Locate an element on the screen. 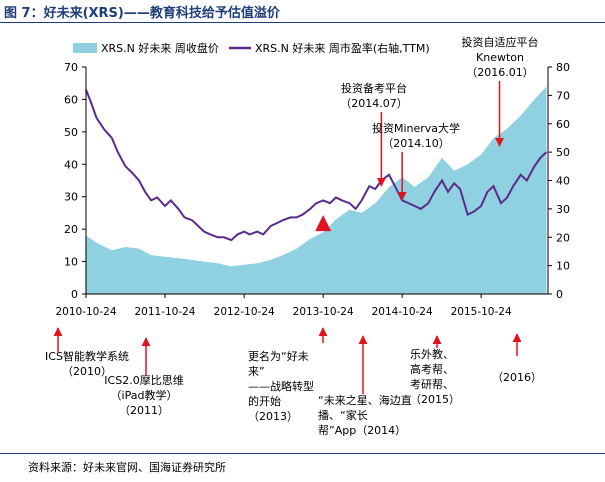  right-tick-label: 50 is located at coordinates (563, 152).